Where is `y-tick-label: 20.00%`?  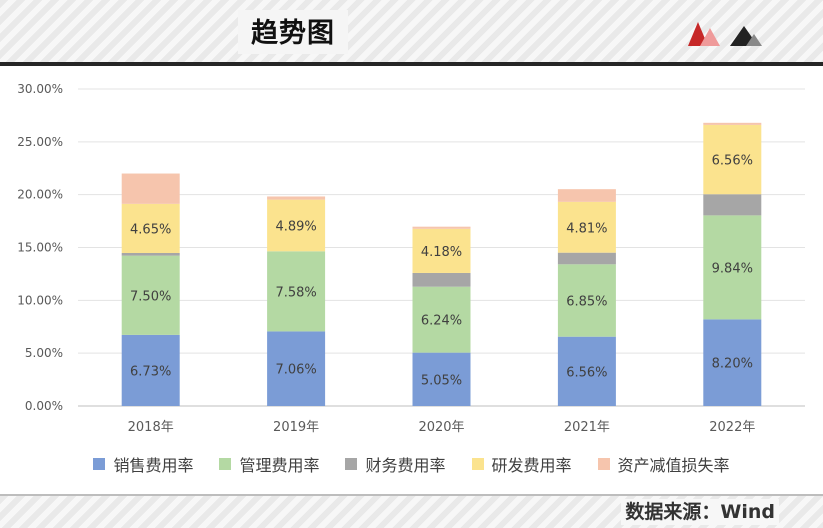
y-tick-label: 20.00% is located at coordinates (40, 195).